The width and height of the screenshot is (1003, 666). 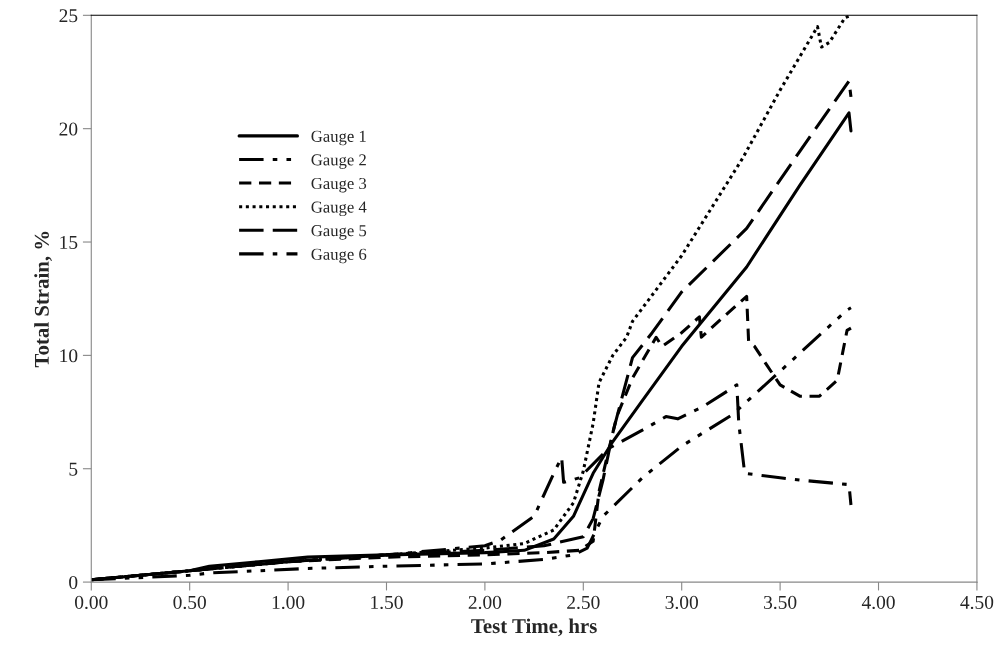 I want to click on y-tick-label: 10, so click(x=69, y=356).